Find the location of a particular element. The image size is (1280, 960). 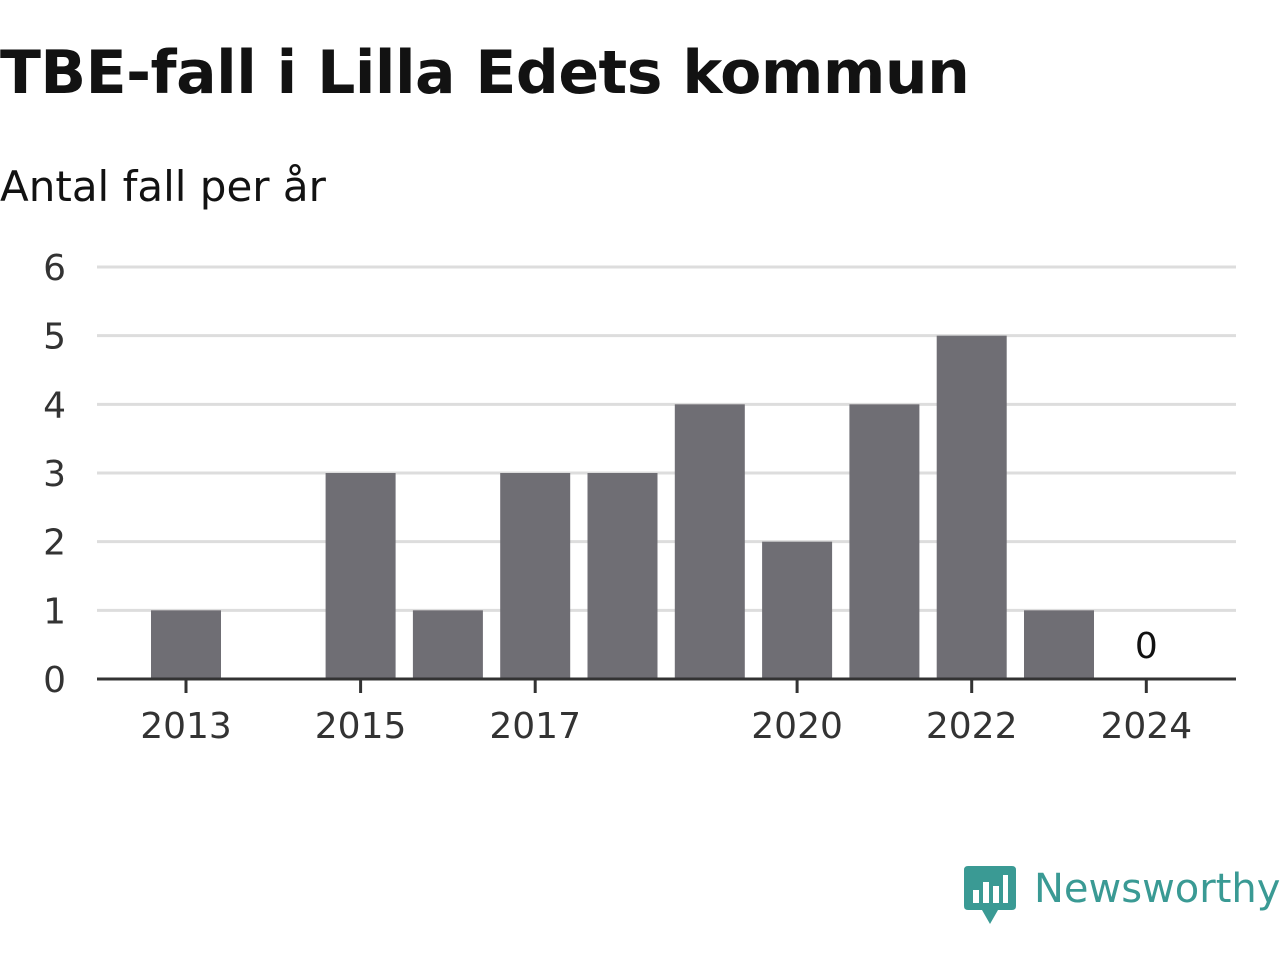

x-tick-label: 2013 is located at coordinates (186, 726).